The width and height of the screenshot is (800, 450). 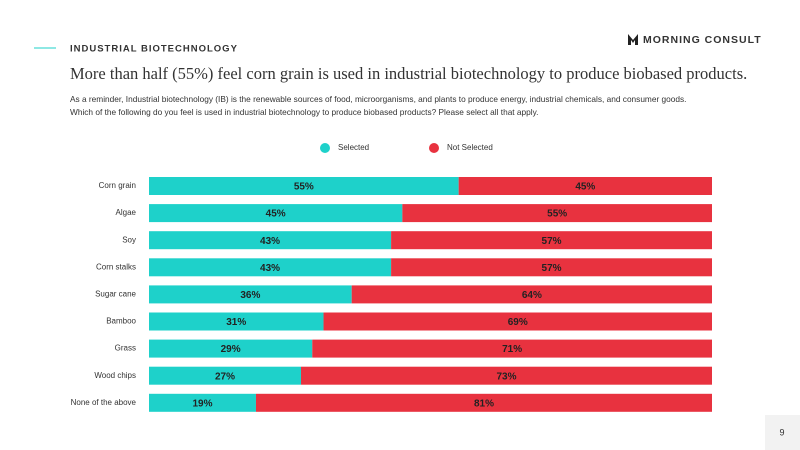 What do you see at coordinates (353, 147) in the screenshot?
I see `legend-label: Selected` at bounding box center [353, 147].